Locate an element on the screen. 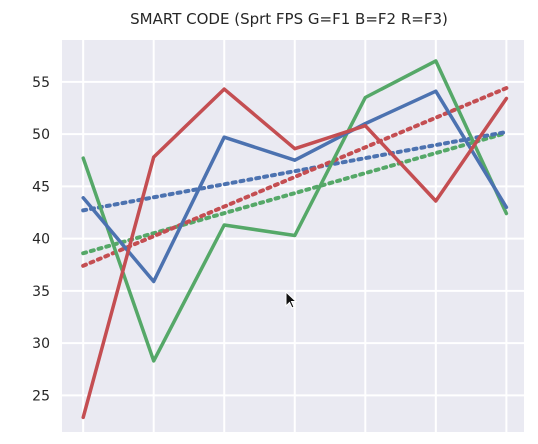  y-tick-label: 50 is located at coordinates (41, 135).